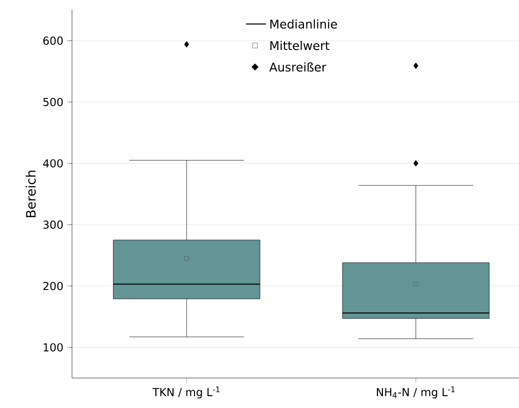  I want to click on y-tick-label: 100, so click(53, 347).